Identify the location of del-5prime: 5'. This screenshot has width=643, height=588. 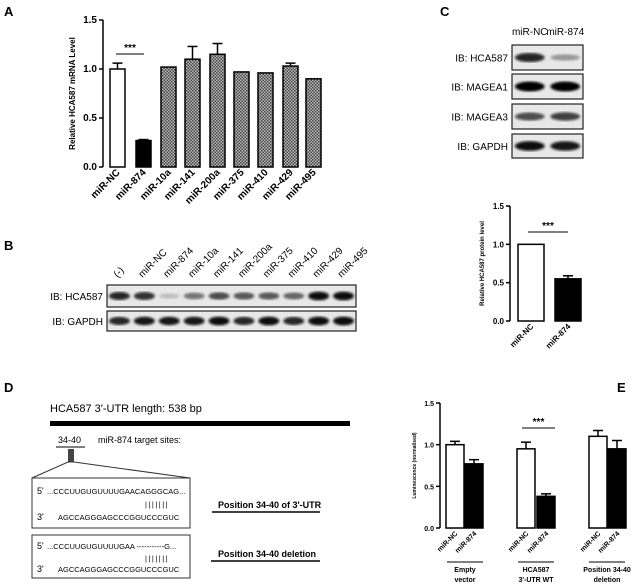
(40, 546).